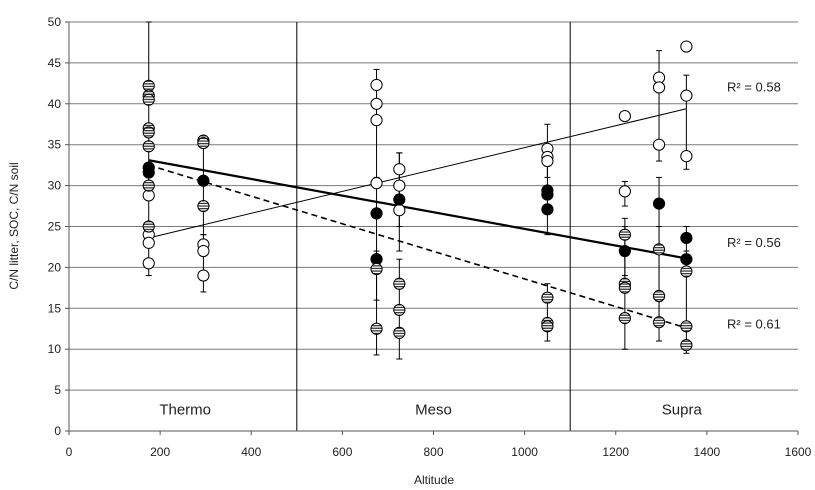 This screenshot has height=490, width=815. What do you see at coordinates (69, 452) in the screenshot?
I see `x-tick-label: 0` at bounding box center [69, 452].